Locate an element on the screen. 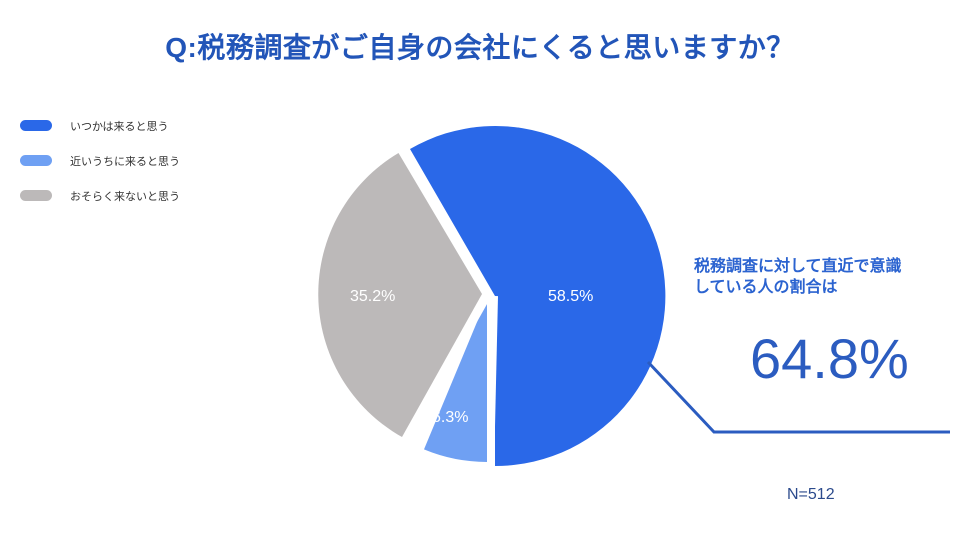 Image resolution: width=960 pixels, height=540 pixels. callout-line-2: している人の割合は is located at coordinates (766, 287).